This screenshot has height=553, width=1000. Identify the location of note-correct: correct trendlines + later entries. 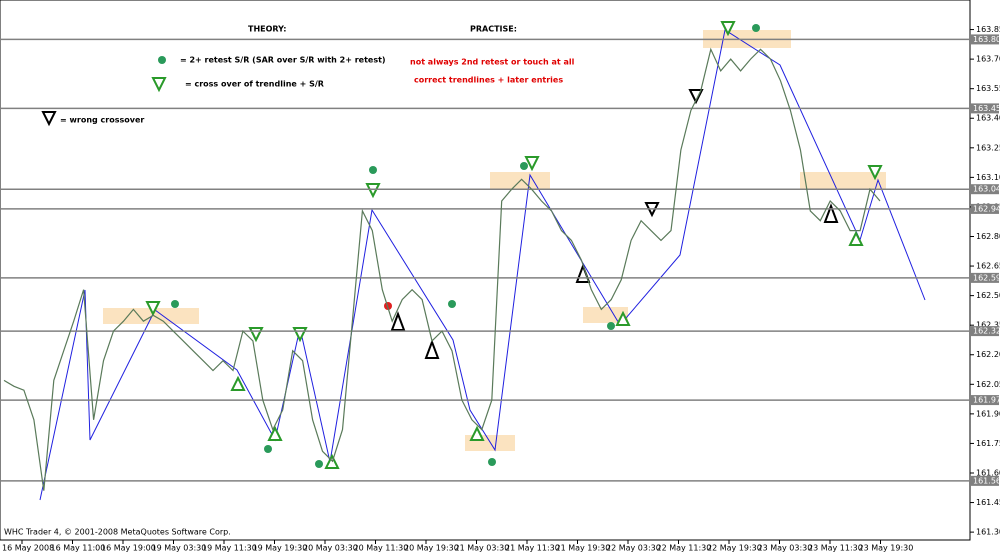
(488, 80).